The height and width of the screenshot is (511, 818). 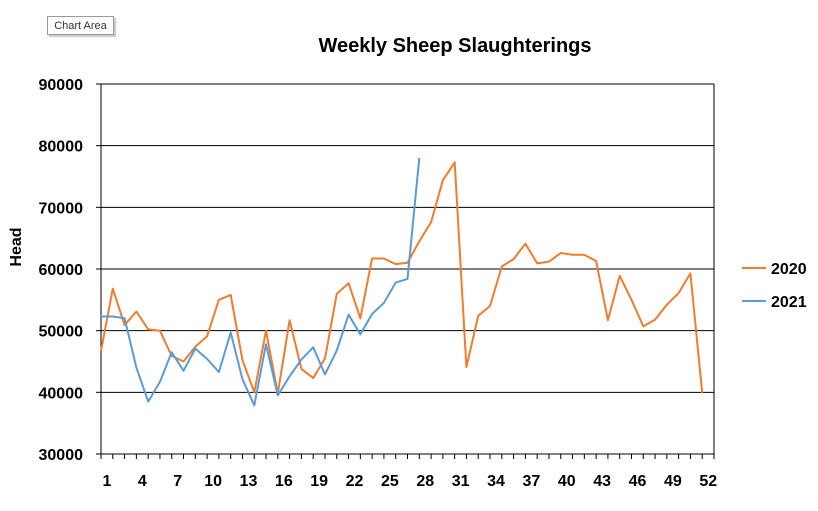 What do you see at coordinates (461, 481) in the screenshot?
I see `x-tick-label: 31` at bounding box center [461, 481].